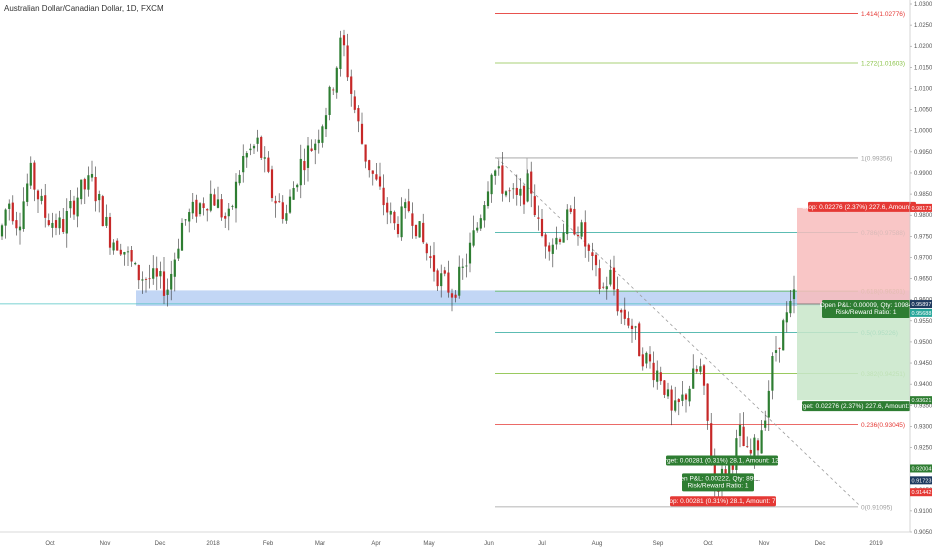 This screenshot has width=932, height=550. I want to click on x-tick-label: 2019, so click(876, 544).